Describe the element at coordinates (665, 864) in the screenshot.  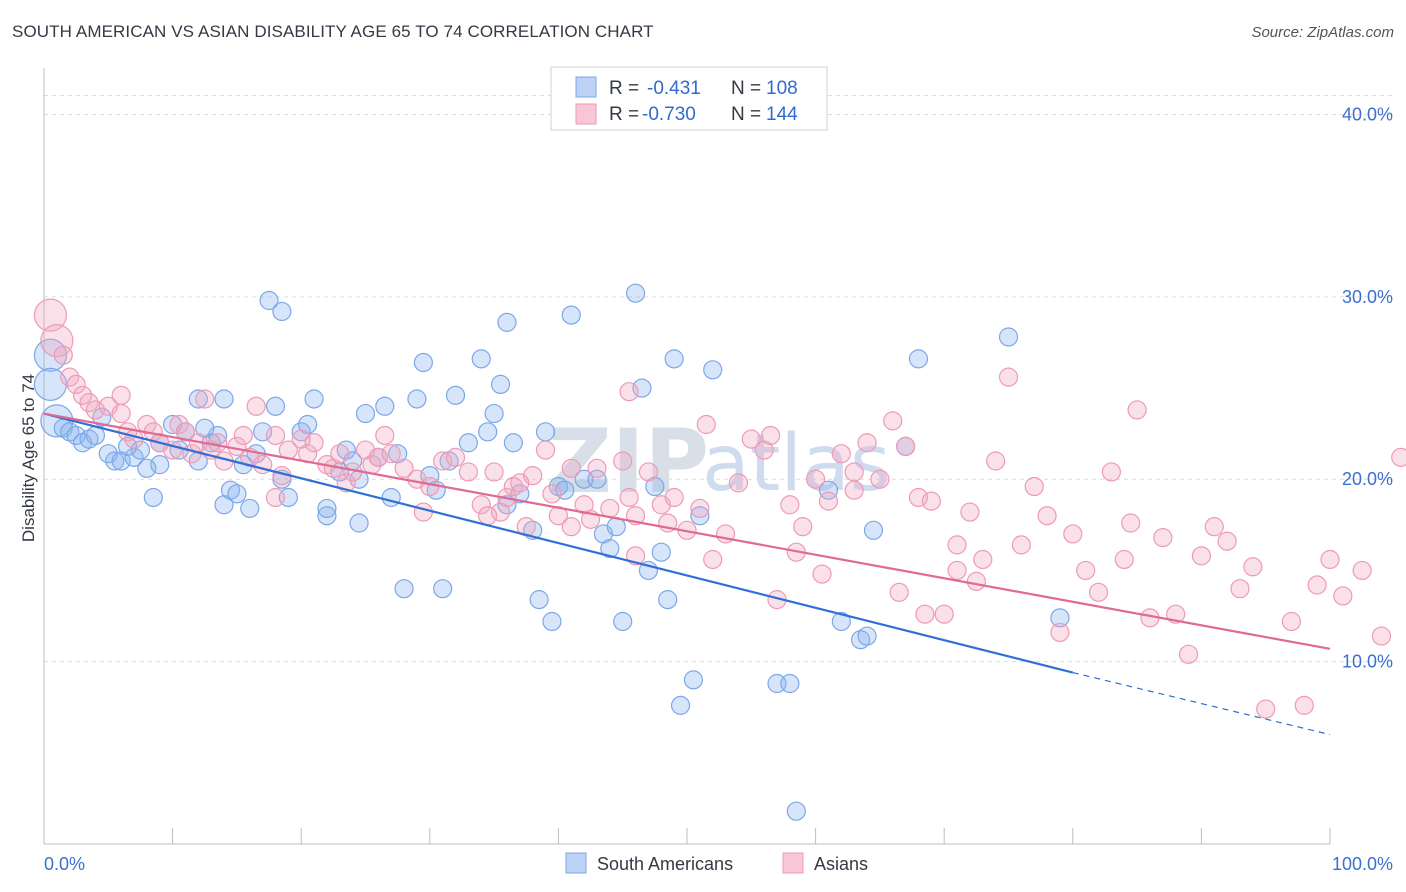
I see `bottom-legend-label-south-americans: South Americans` at that location.